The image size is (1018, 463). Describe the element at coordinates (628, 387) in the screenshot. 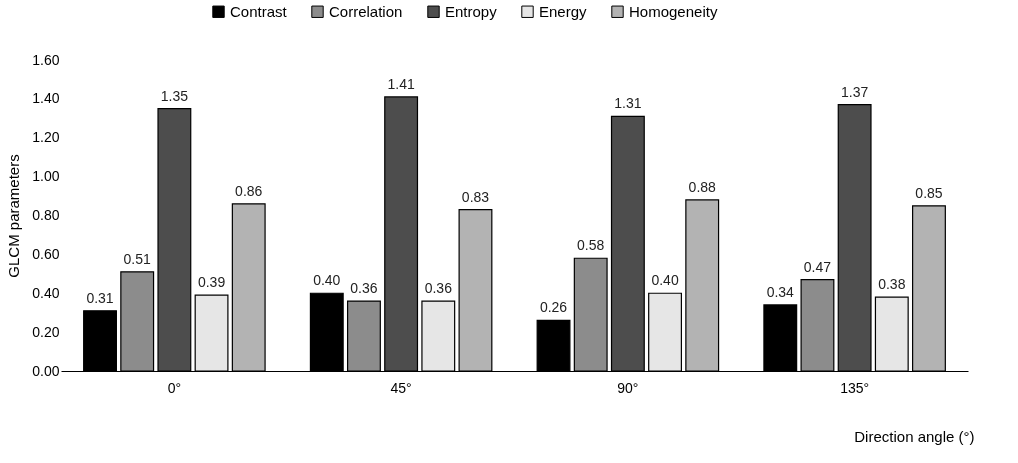

I see `x-tick-label: 90°` at that location.